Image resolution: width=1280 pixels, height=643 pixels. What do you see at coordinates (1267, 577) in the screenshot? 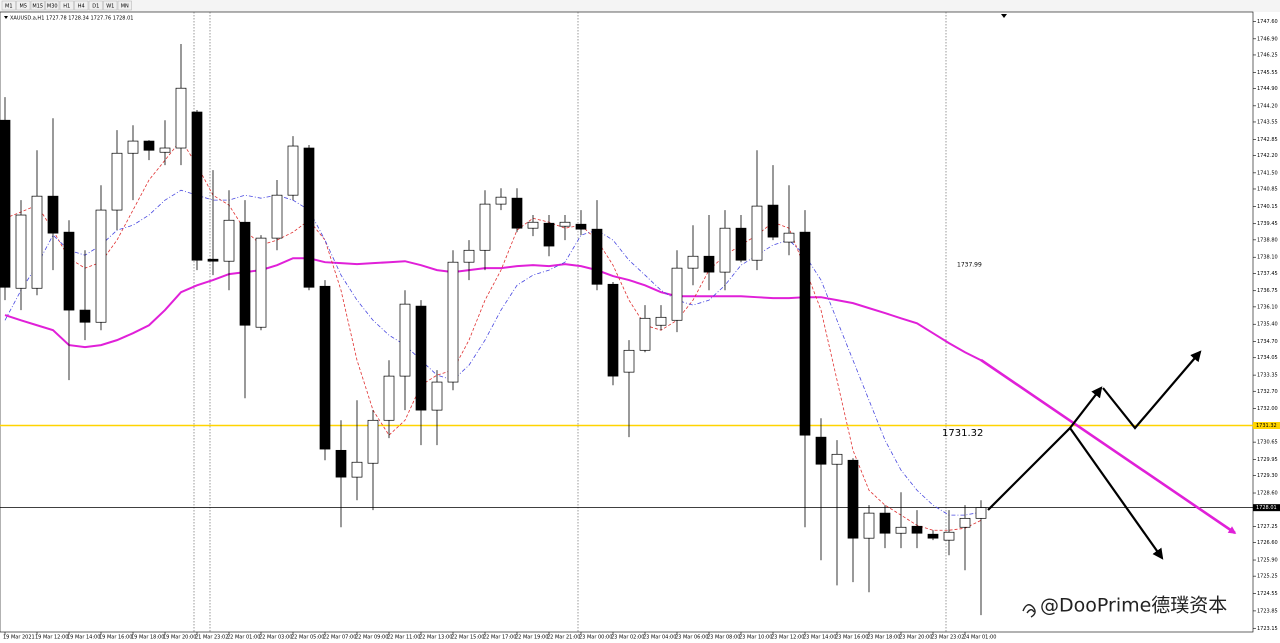
I see `y-tick-label: 1725.25` at bounding box center [1267, 577].